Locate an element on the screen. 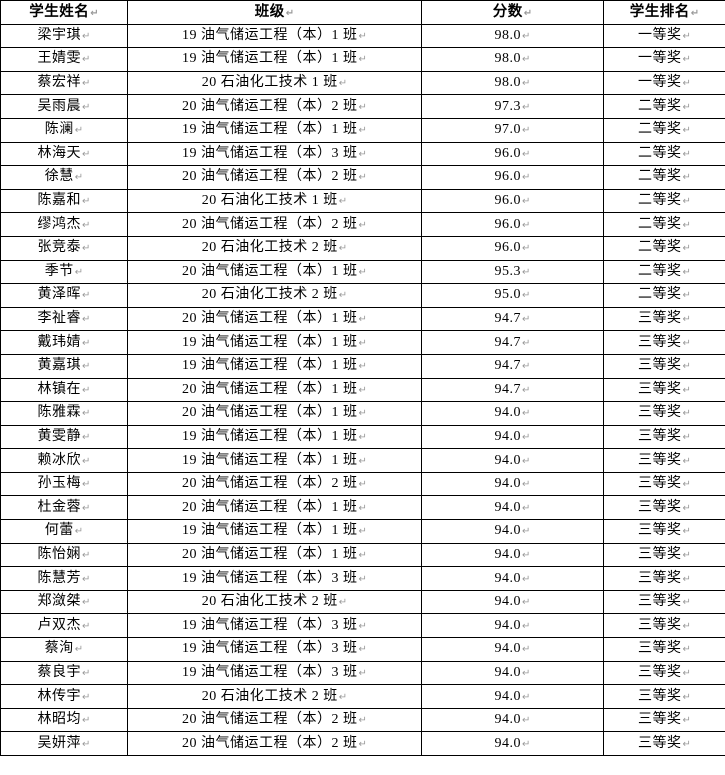 The width and height of the screenshot is (725, 775). header-class: 班级↵ is located at coordinates (274, 12).